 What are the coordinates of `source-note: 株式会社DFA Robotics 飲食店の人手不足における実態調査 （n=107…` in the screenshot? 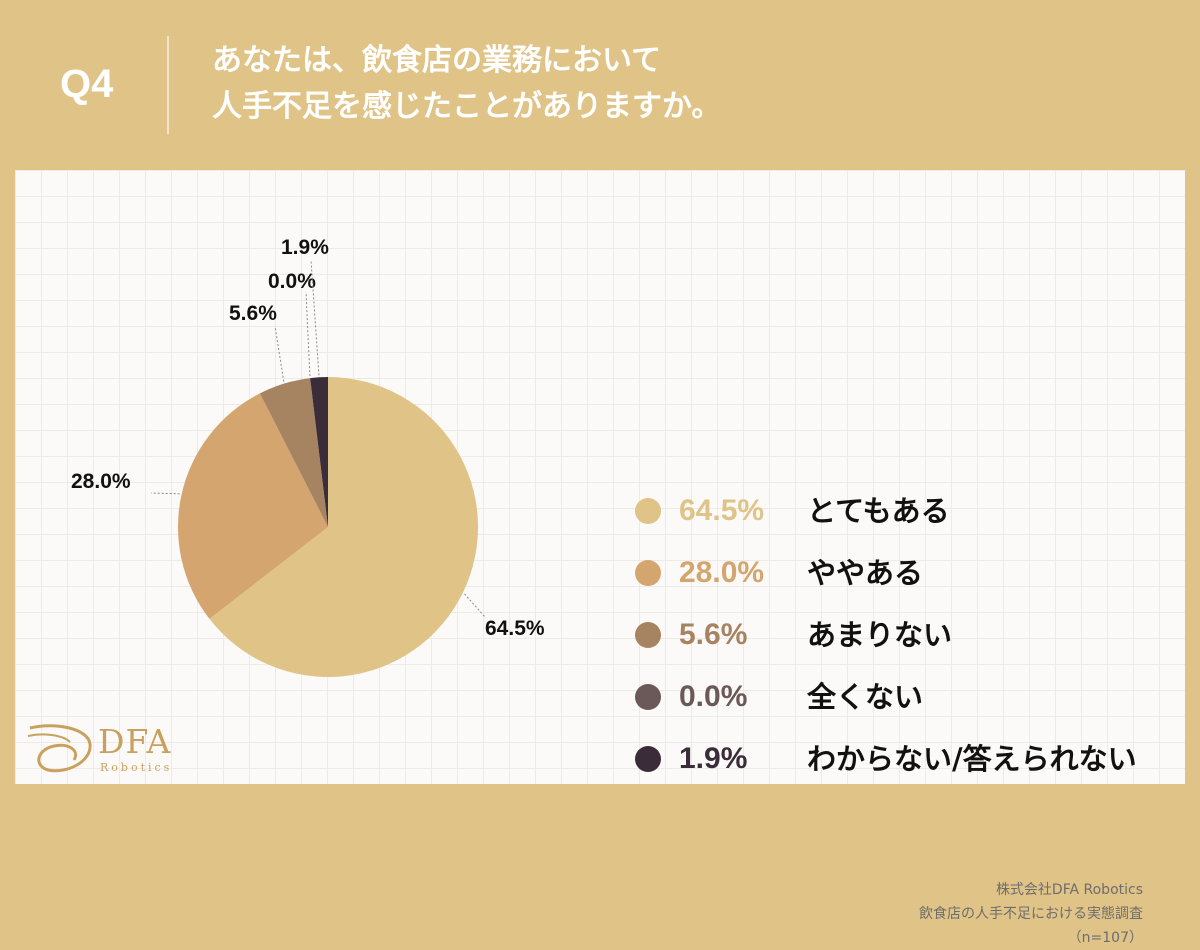 It's located at (1031, 914).